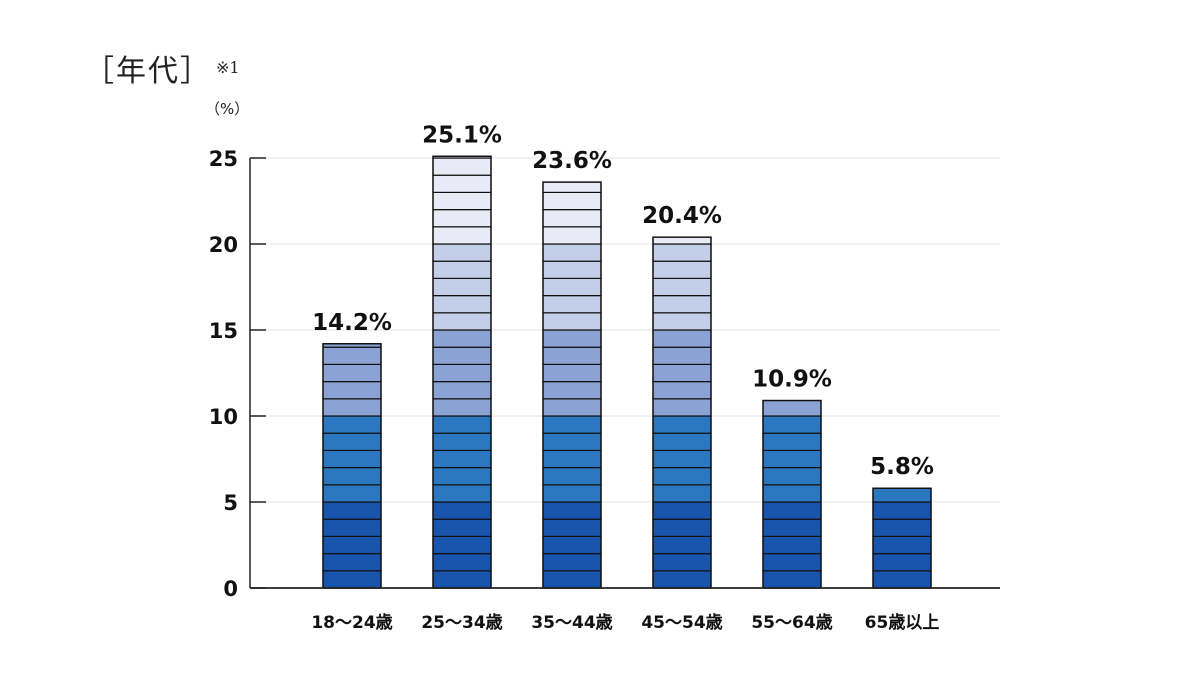 Image resolution: width=1200 pixels, height=675 pixels. What do you see at coordinates (148, 71) in the screenshot?
I see `chart-heading-title: ［年代］` at bounding box center [148, 71].